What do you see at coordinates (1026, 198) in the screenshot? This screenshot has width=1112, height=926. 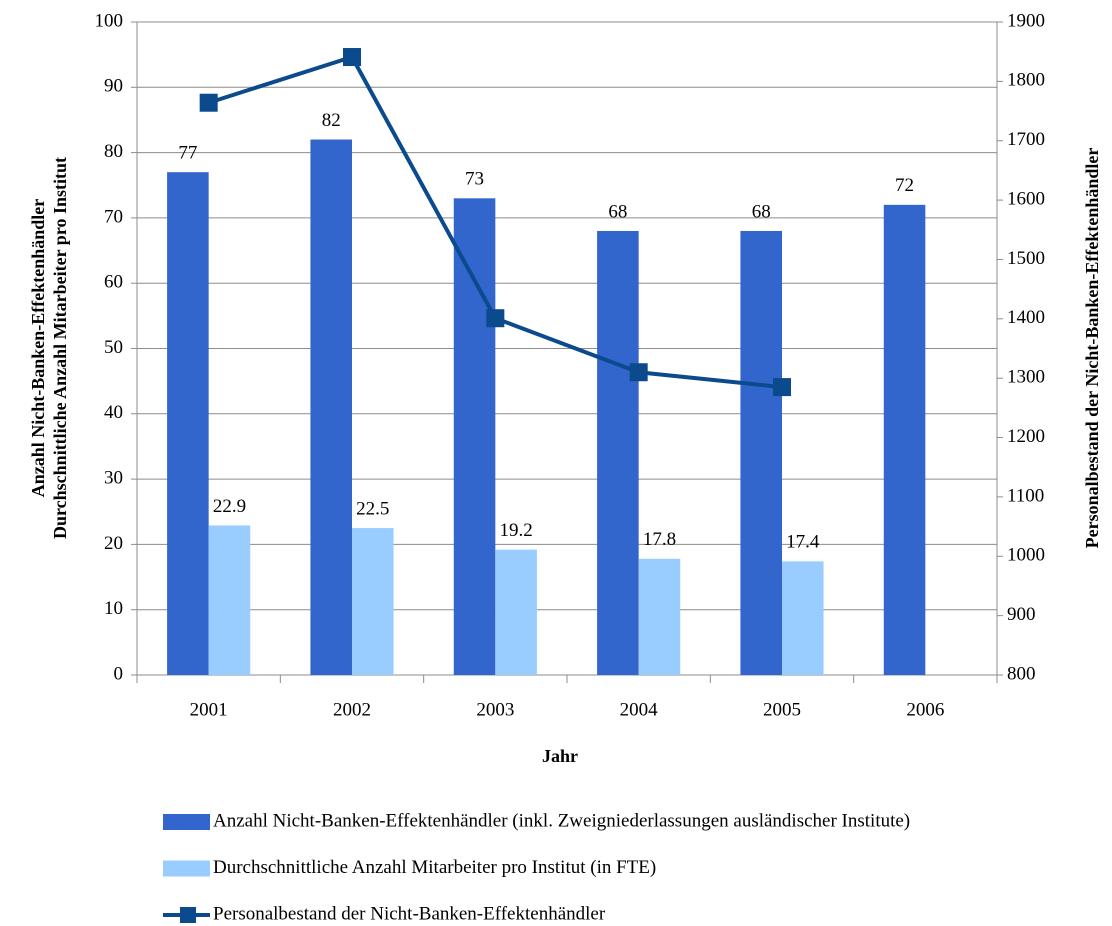 I see `y2-tick-label: 1600` at bounding box center [1026, 198].